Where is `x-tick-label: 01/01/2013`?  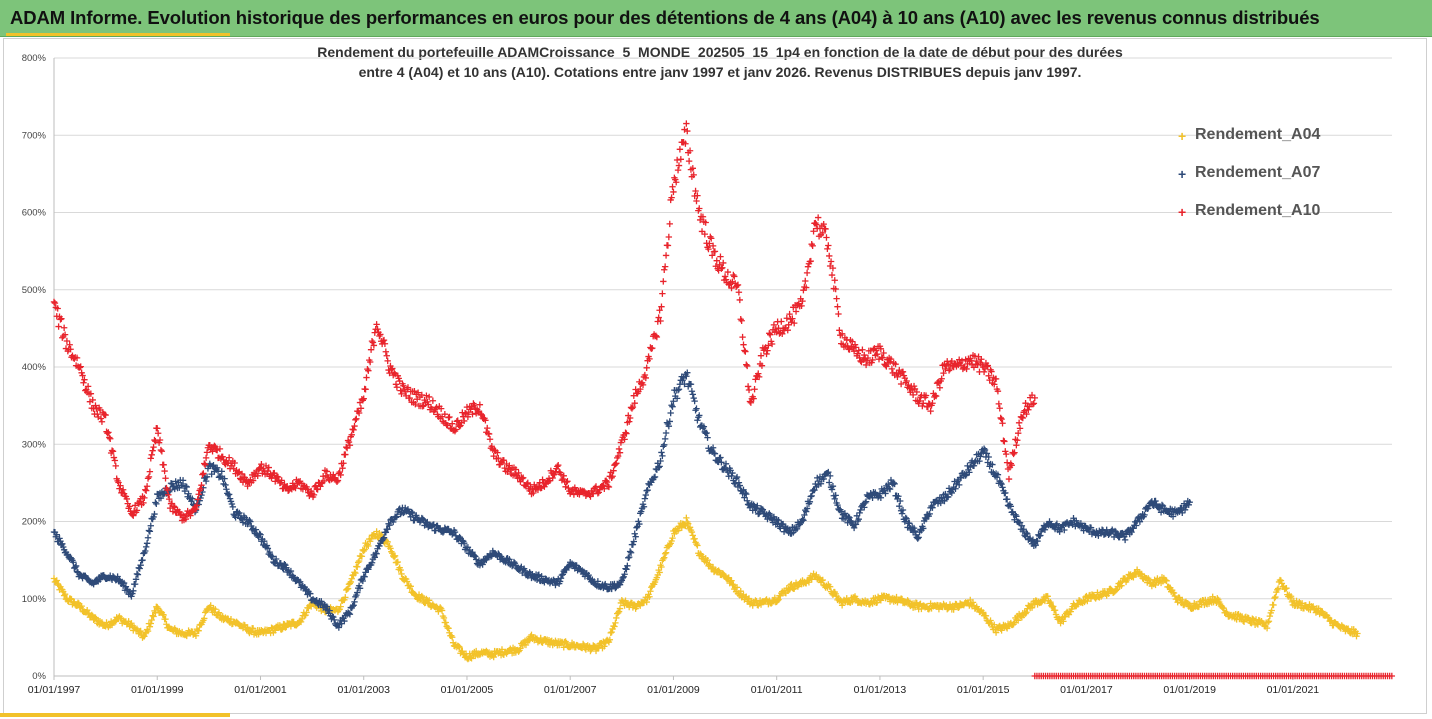 x-tick-label: 01/01/2013 is located at coordinates (880, 690).